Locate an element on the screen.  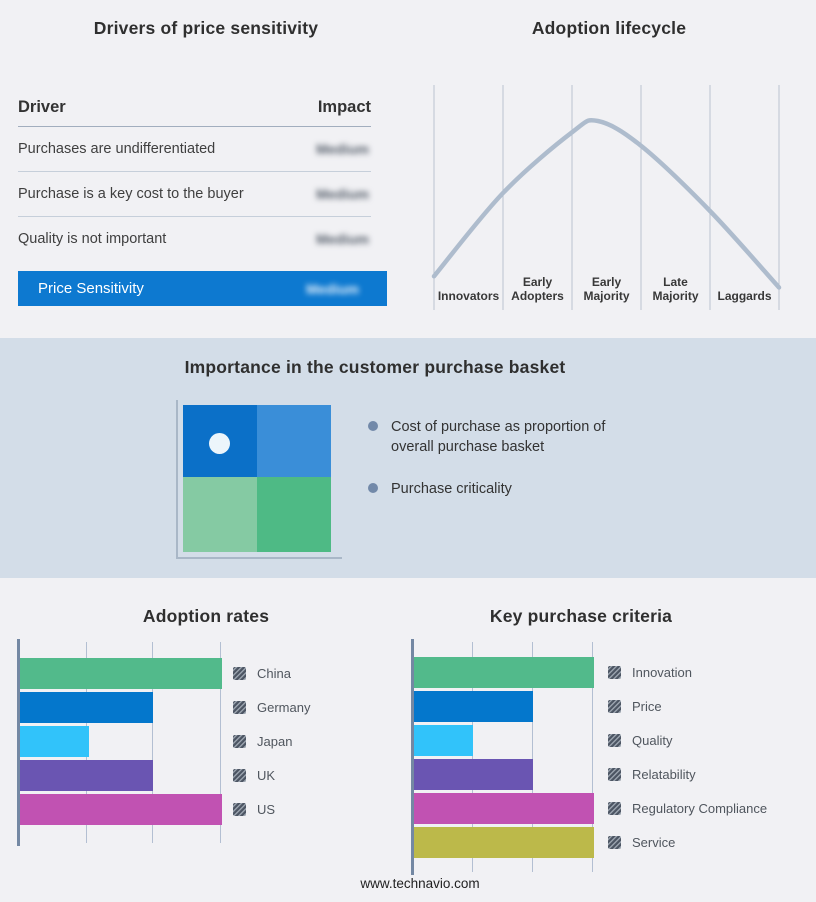
legend-item: Innovation is located at coordinates (687, 672).